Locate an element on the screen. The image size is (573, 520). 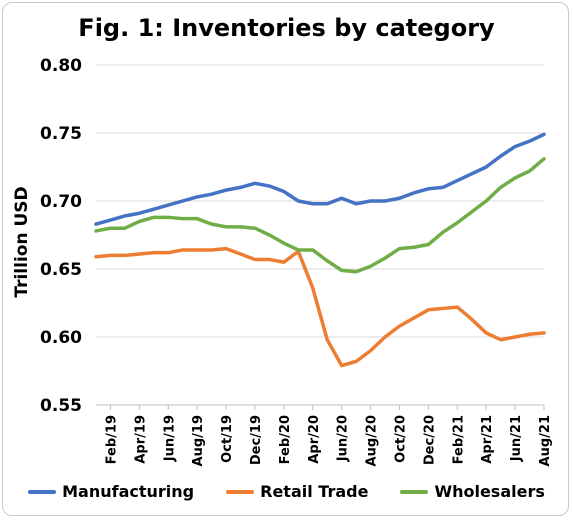
legend-swatch-manufacturing is located at coordinates (42, 491).